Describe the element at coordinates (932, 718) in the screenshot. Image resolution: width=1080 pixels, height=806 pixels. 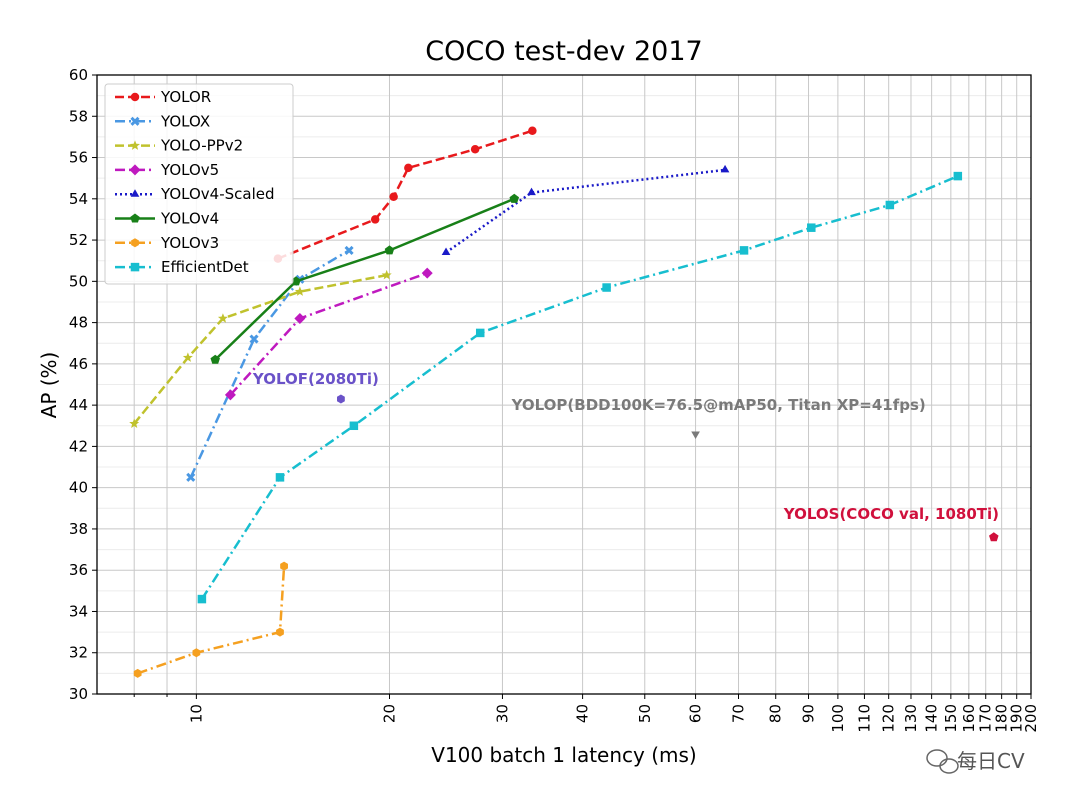
I see `x-tick-label: 140` at that location.